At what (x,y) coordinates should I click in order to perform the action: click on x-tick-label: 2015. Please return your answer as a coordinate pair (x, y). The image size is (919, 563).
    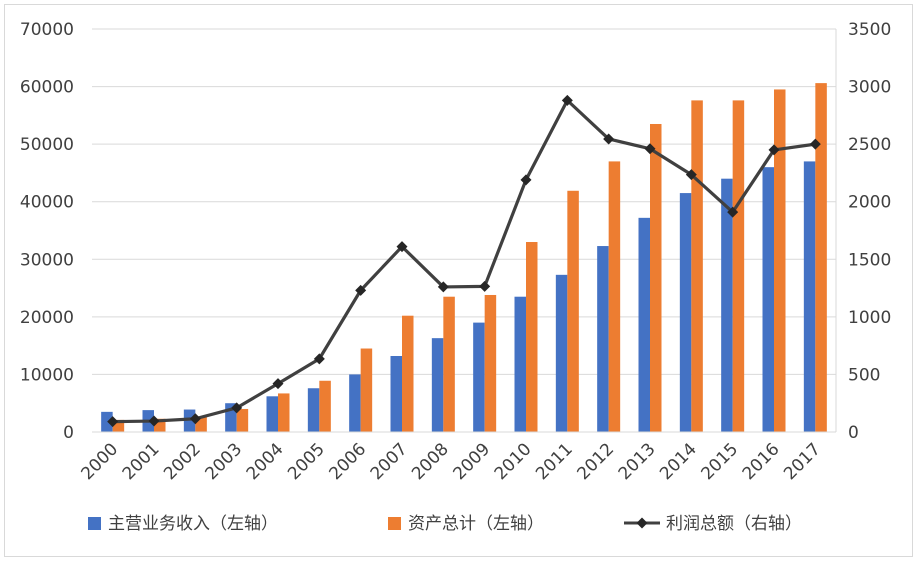
    Looking at the image, I should click on (719, 461).